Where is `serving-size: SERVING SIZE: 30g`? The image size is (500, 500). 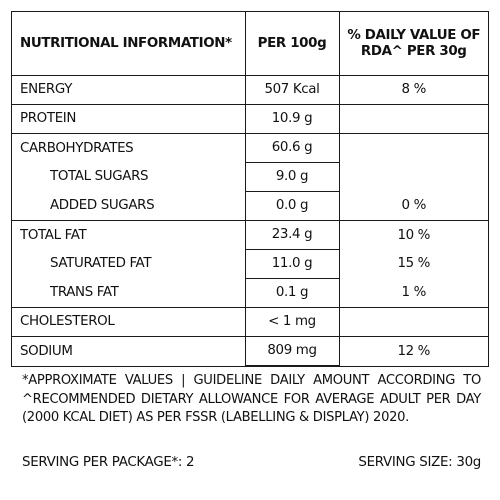 serving-size: SERVING SIZE: 30g is located at coordinates (419, 462).